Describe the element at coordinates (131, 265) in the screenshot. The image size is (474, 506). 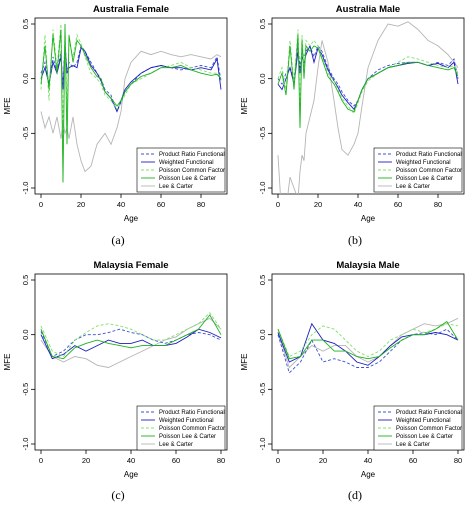
I see `chart-title: Malaysia Female` at that location.